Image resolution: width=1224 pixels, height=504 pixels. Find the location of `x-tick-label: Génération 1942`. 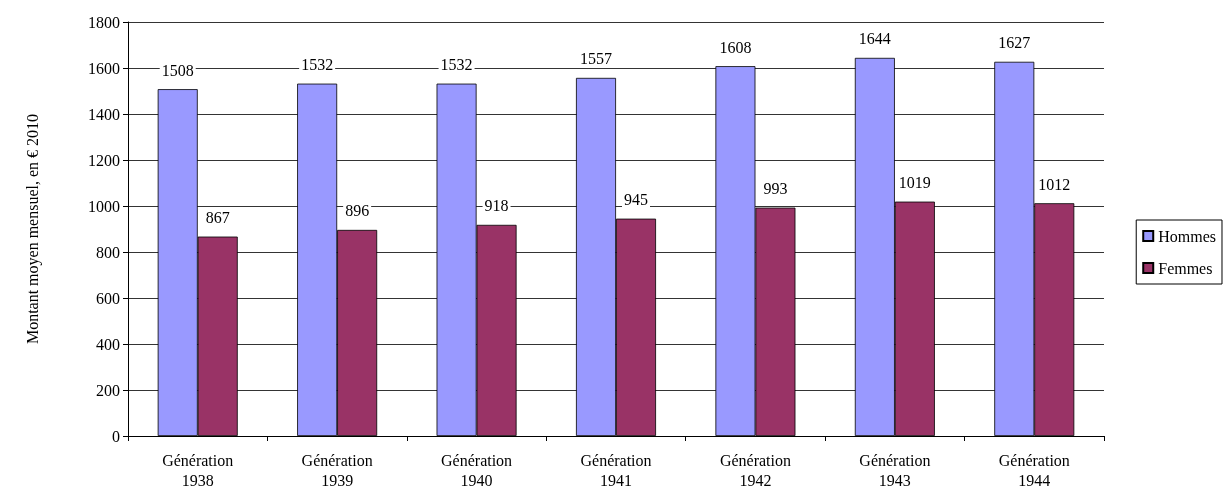

x-tick-label: Génération 1942 is located at coordinates (755, 470).